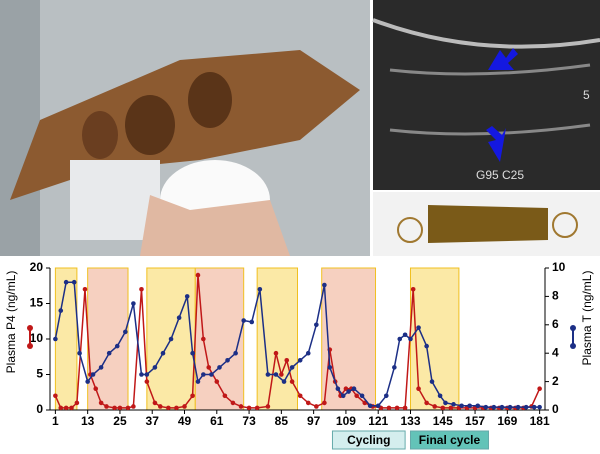 The width and height of the screenshot is (600, 454). Describe the element at coordinates (555, 352) in the screenshot. I see `y2-tick-label: 4` at that location.